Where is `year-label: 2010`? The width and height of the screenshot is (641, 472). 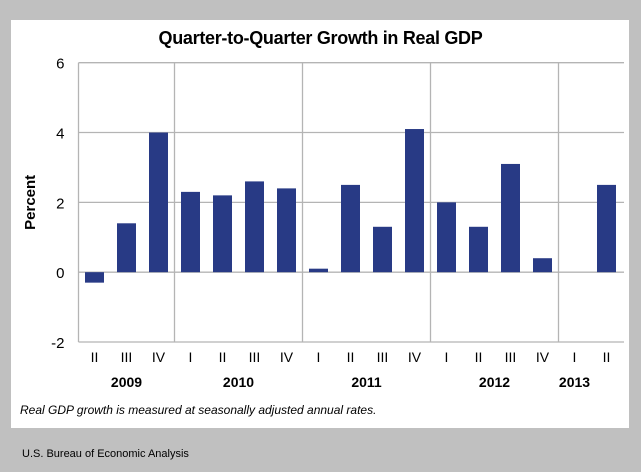 year-label: 2010 is located at coordinates (238, 382).